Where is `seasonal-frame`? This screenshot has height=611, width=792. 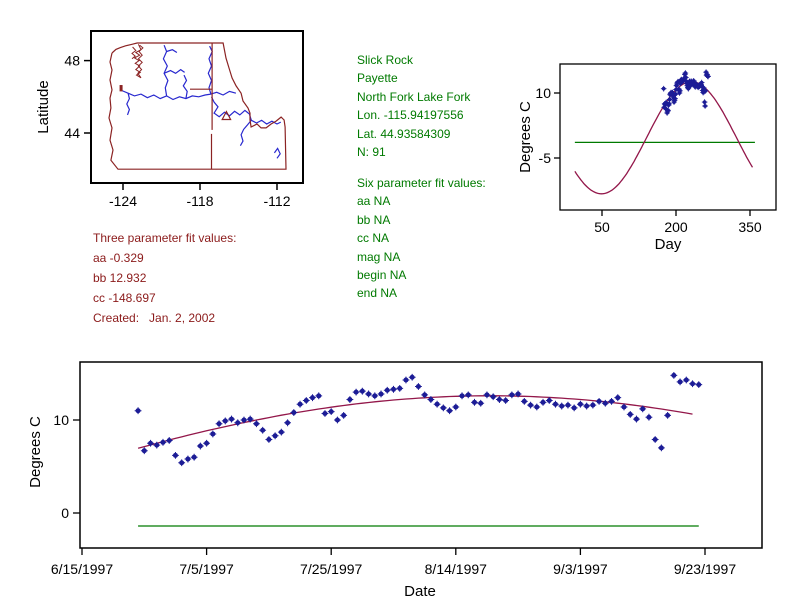 seasonal-frame is located at coordinates (668, 137).